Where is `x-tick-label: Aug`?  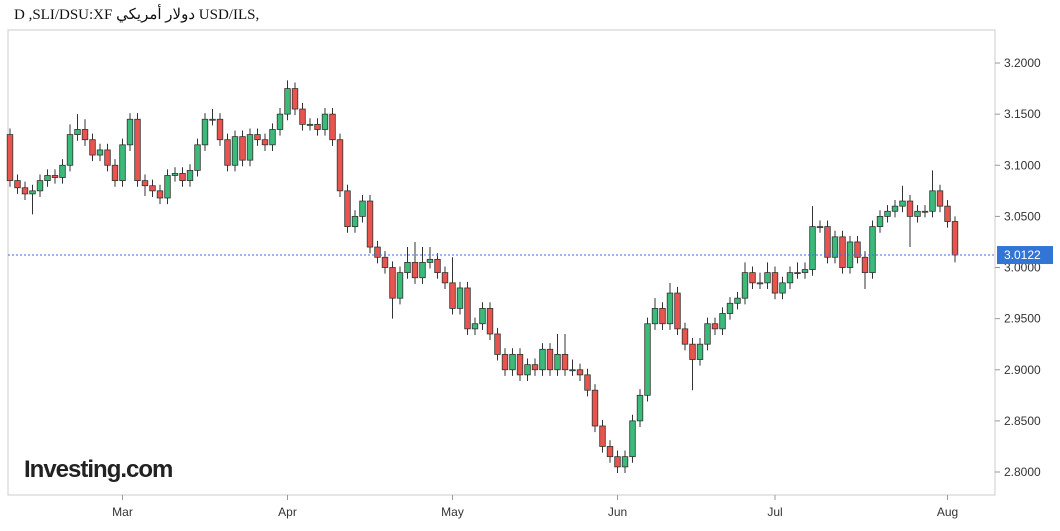 x-tick-label: Aug is located at coordinates (947, 512).